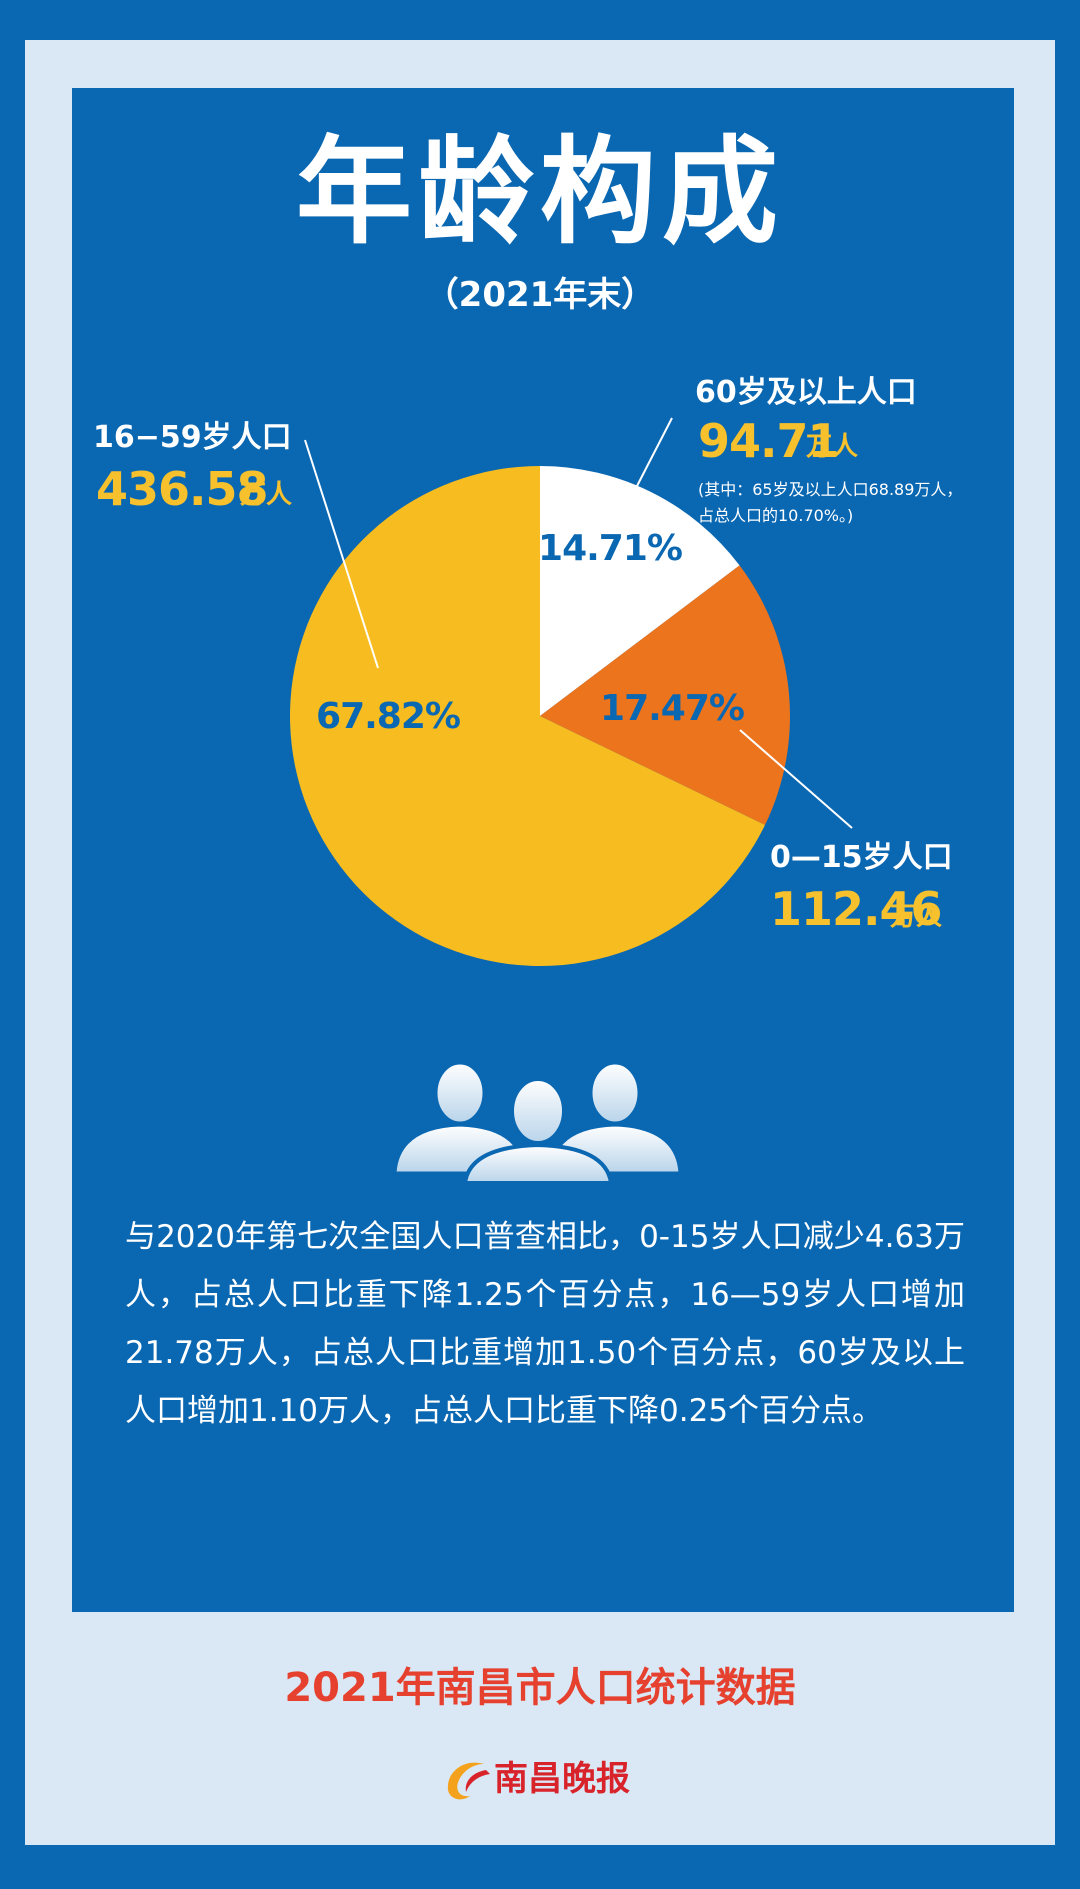 The image size is (1080, 1889). Describe the element at coordinates (832, 447) in the screenshot. I see `label-unit-60plus: 万人` at that location.